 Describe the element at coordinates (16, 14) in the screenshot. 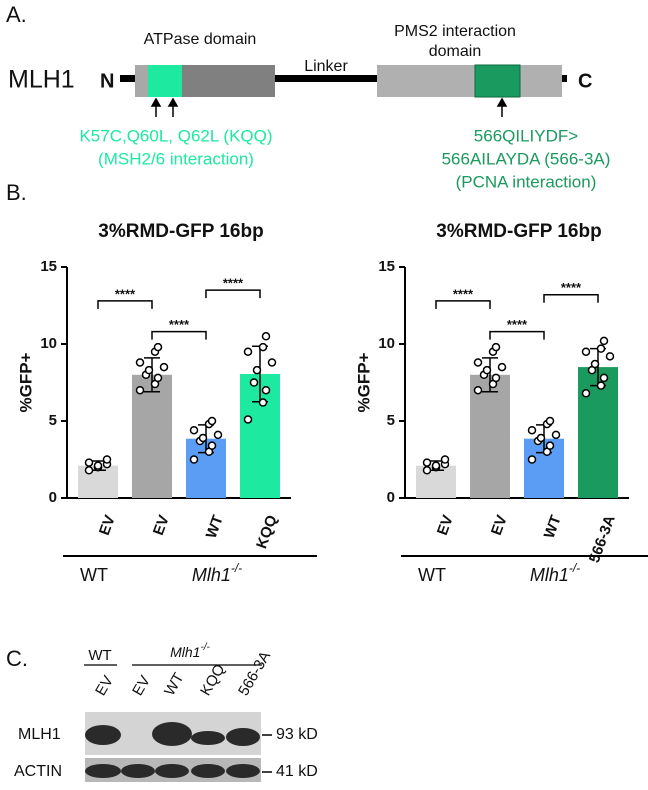

I see `panel-label: A.` at that location.